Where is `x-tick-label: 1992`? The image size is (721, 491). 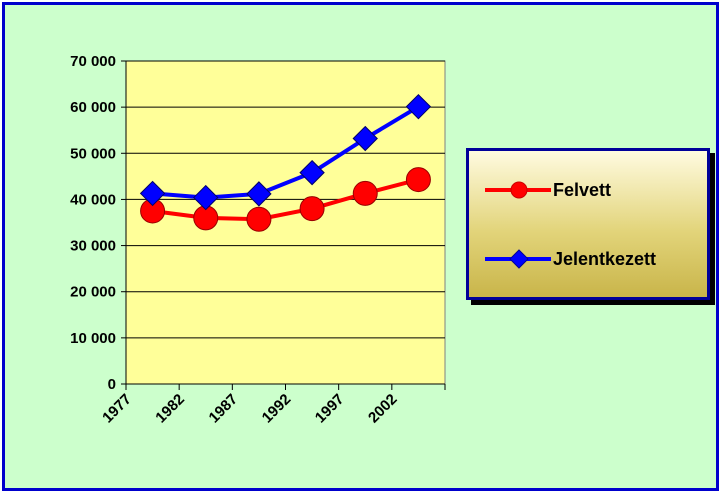
x-tick-label: 1992 is located at coordinates (277, 409).